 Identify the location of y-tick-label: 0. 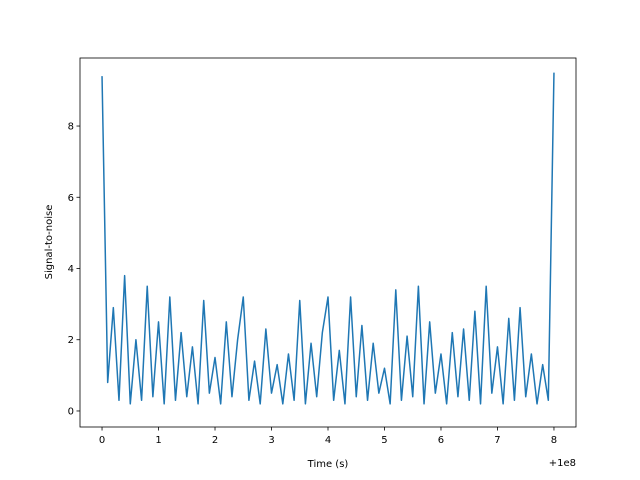
(71, 411).